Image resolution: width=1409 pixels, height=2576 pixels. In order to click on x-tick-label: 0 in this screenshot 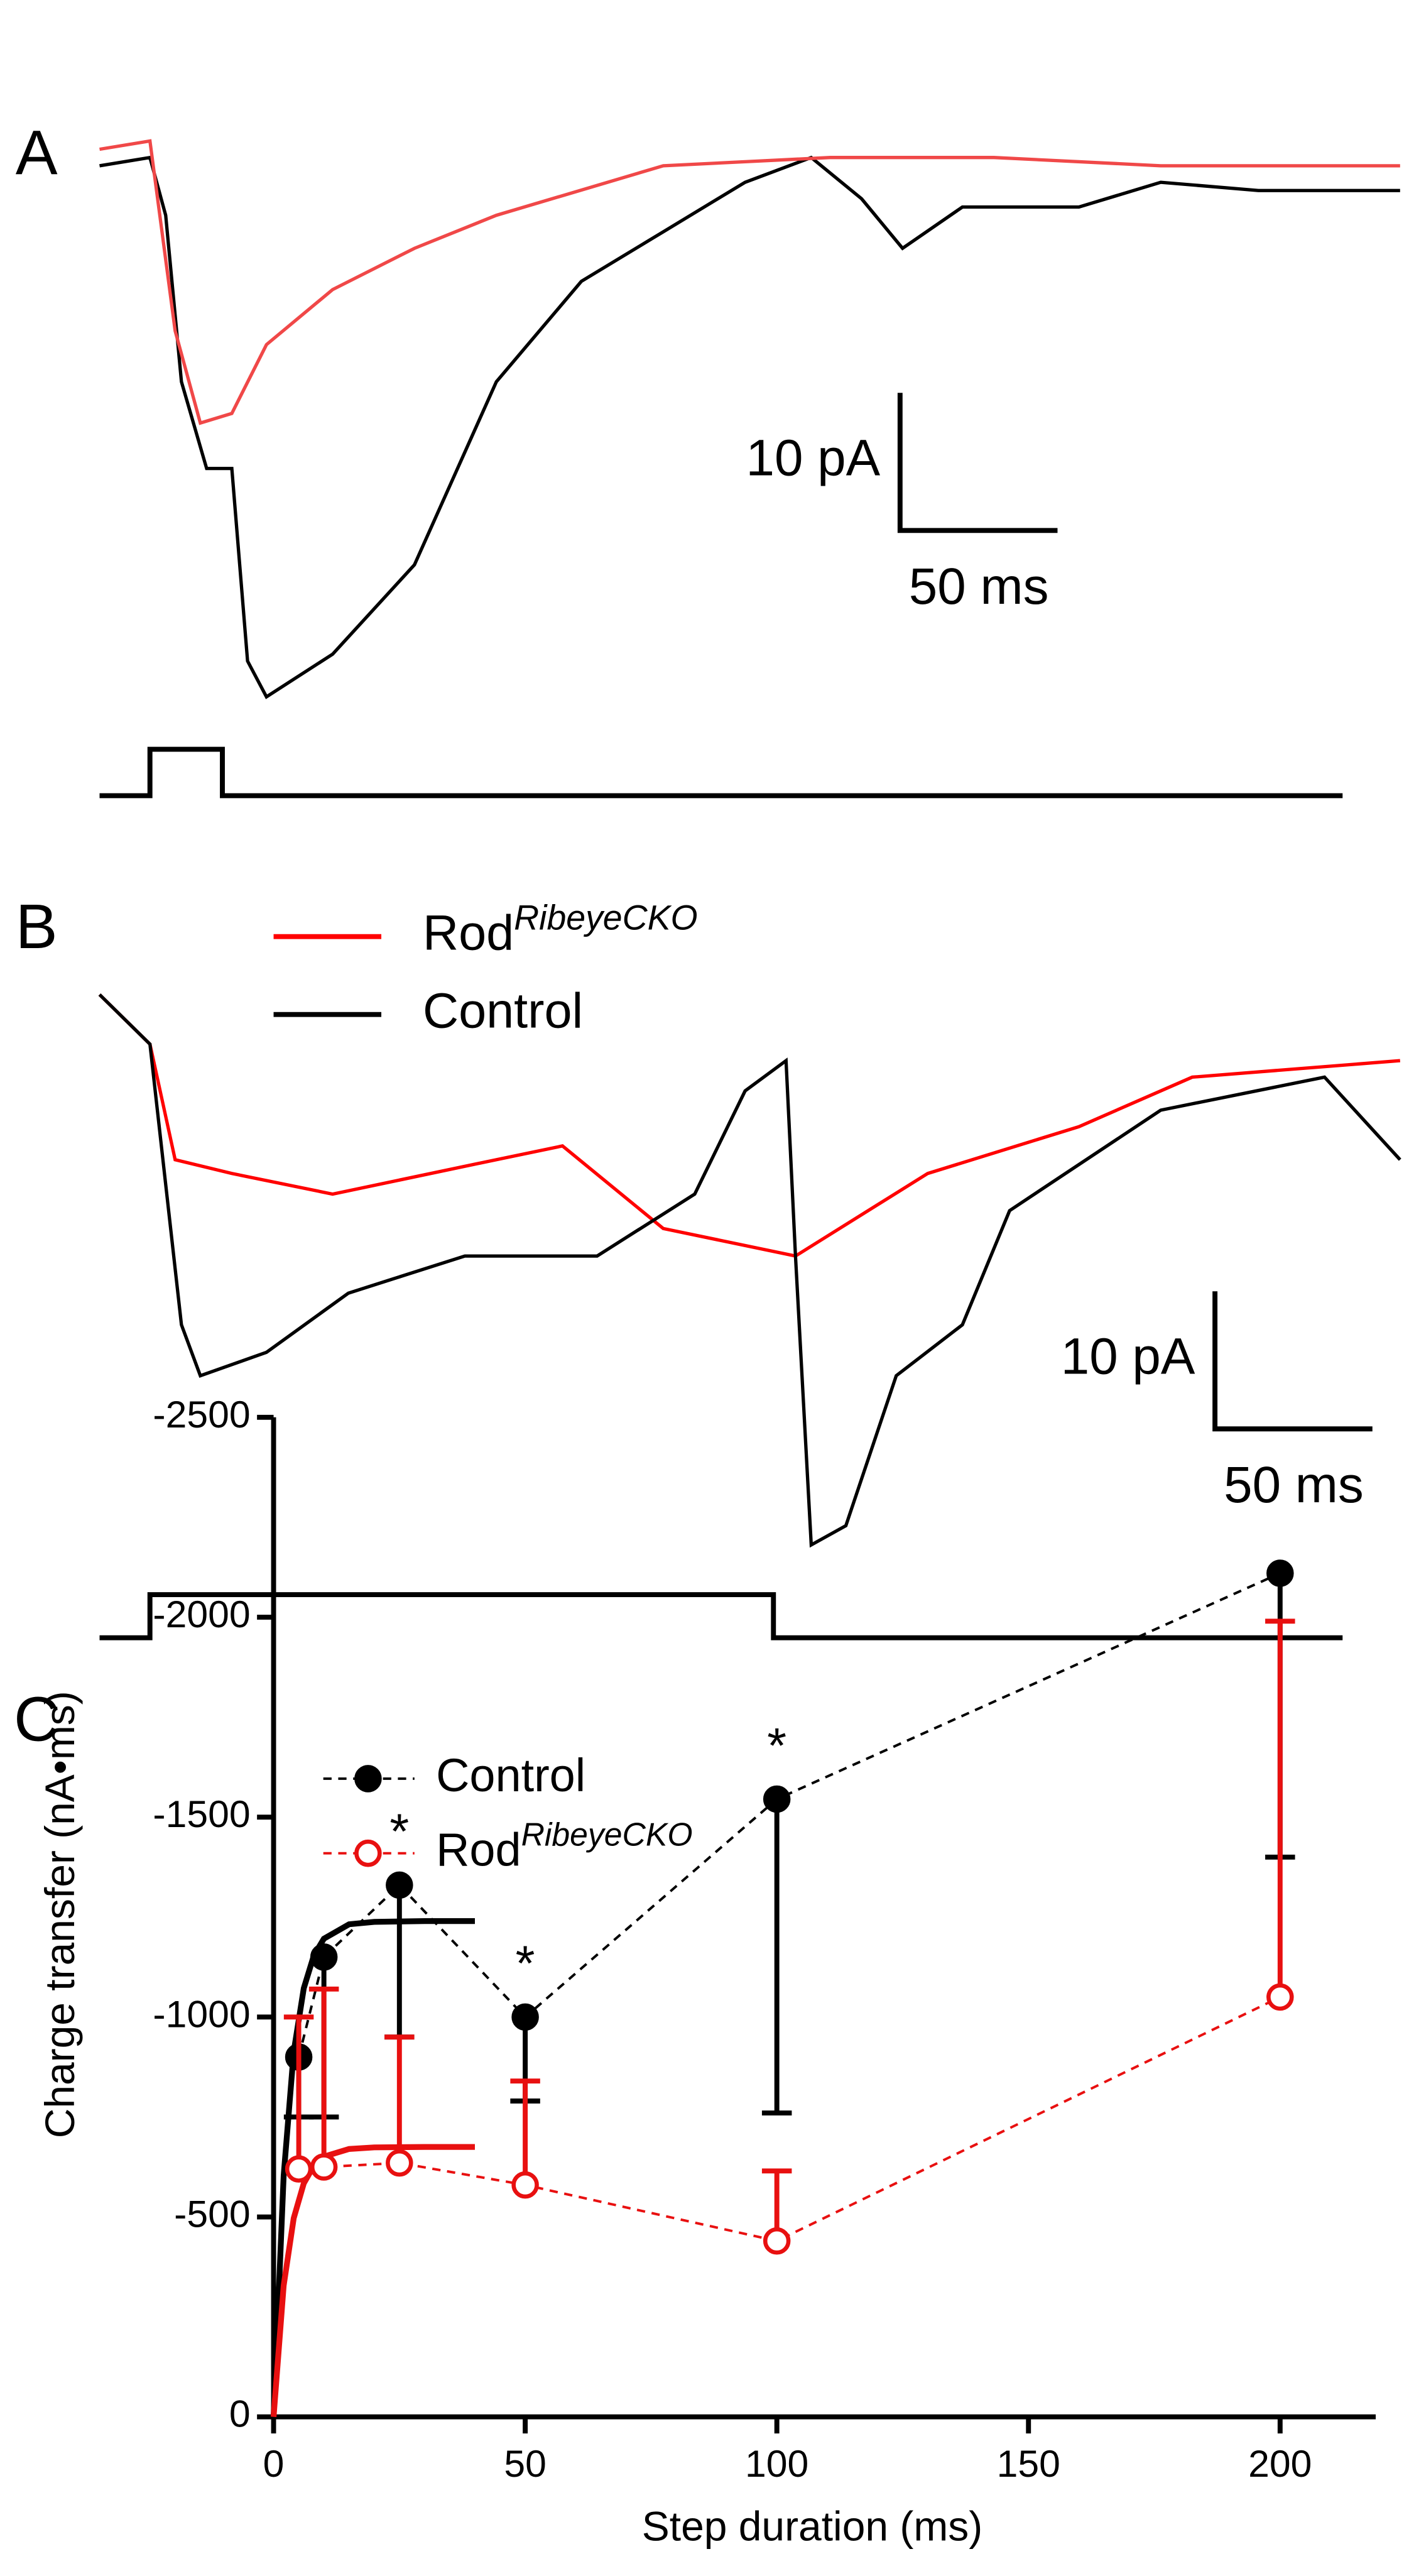, I will do `click(274, 2463)`.